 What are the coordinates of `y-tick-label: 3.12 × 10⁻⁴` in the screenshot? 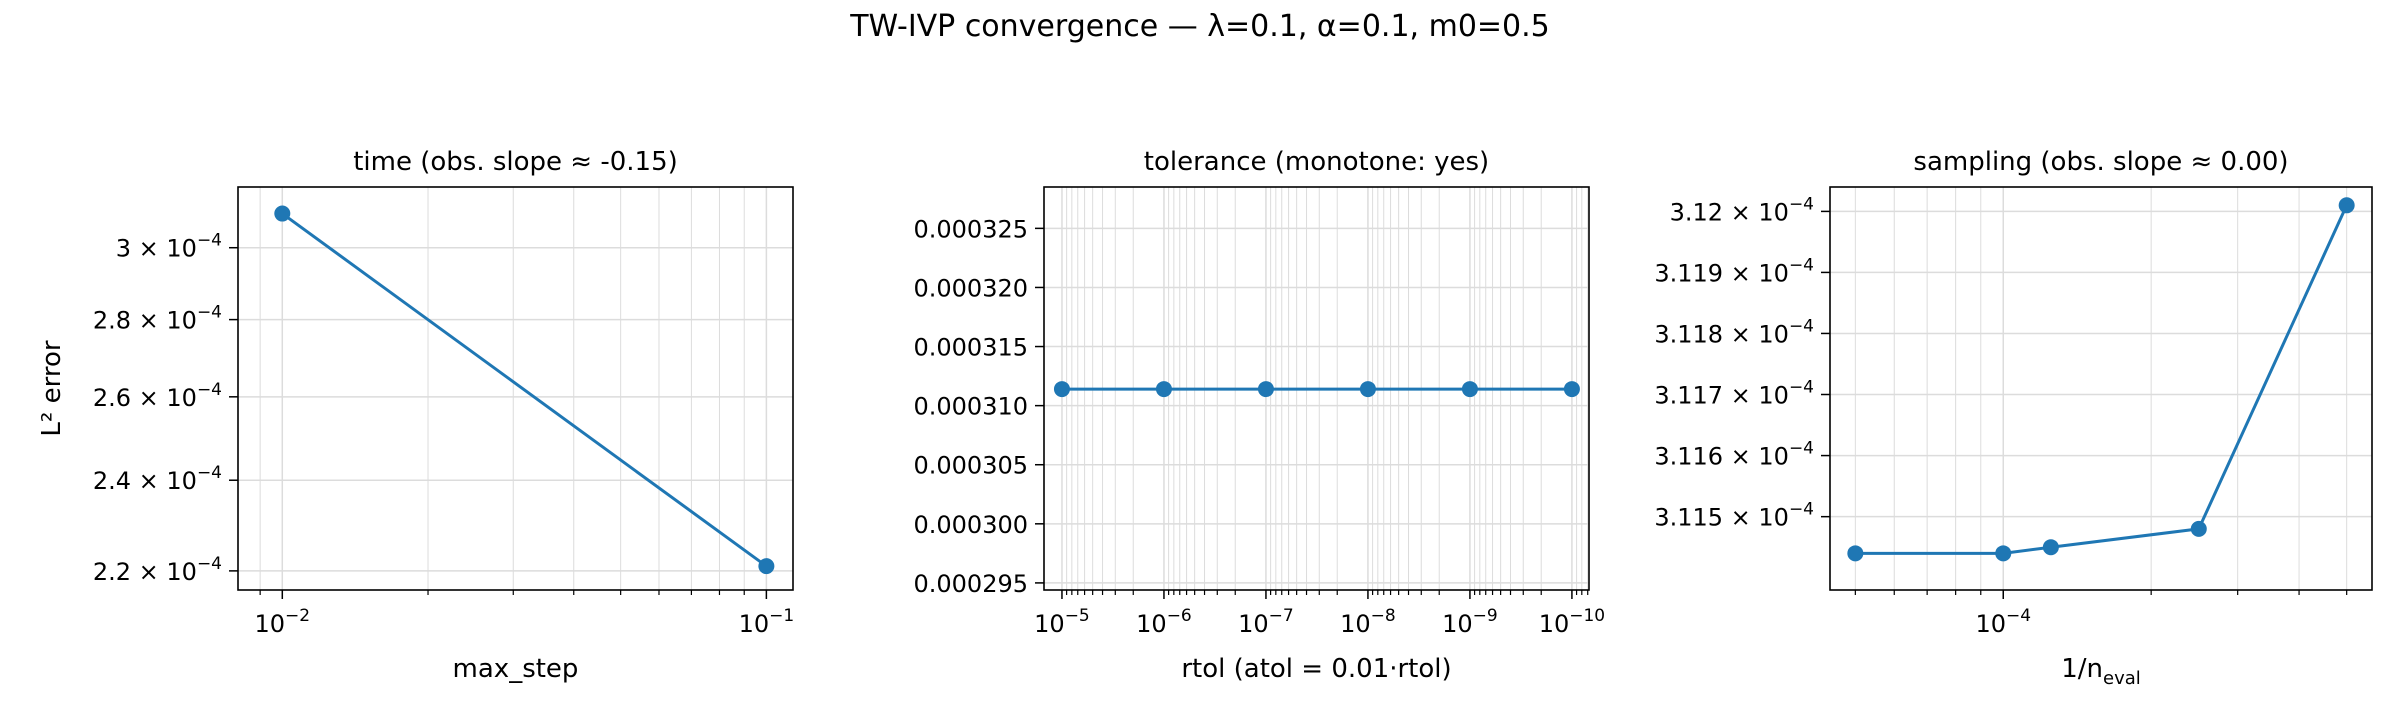 It's located at (1742, 210).